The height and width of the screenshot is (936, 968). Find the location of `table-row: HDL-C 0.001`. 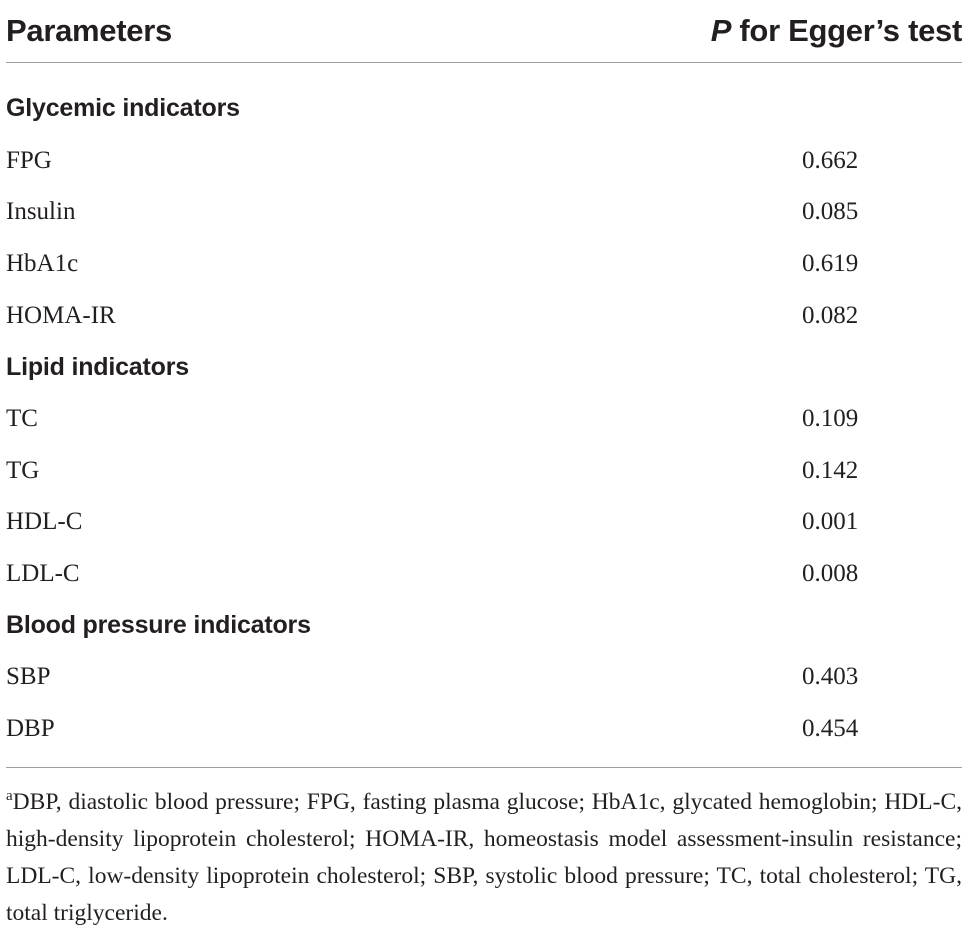

table-row: HDL-C 0.001 is located at coordinates (484, 523).